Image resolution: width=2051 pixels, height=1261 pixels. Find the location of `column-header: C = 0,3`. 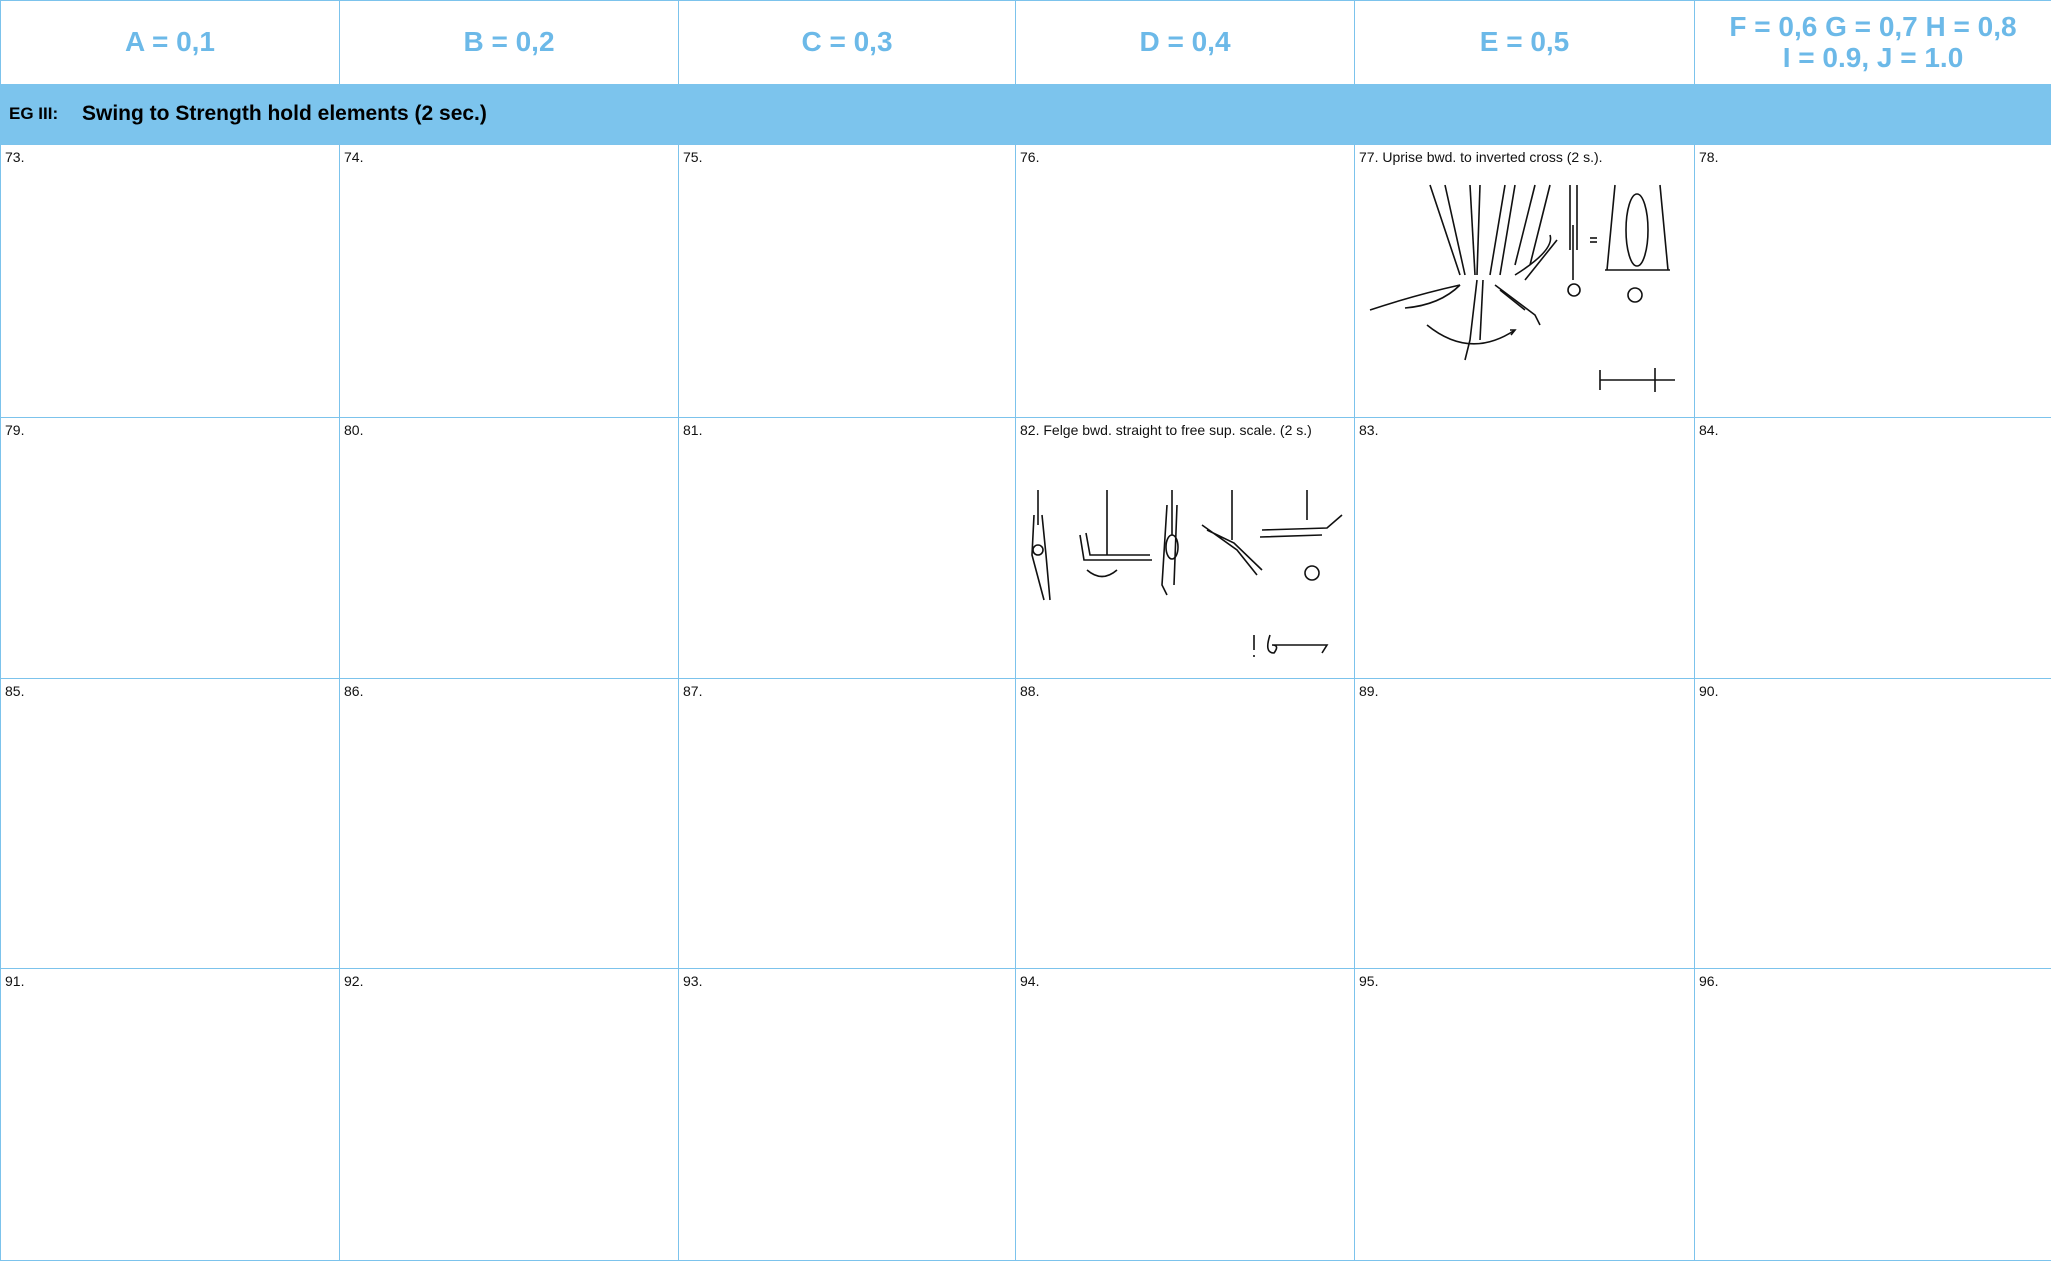

column-header: C = 0,3 is located at coordinates (847, 42).